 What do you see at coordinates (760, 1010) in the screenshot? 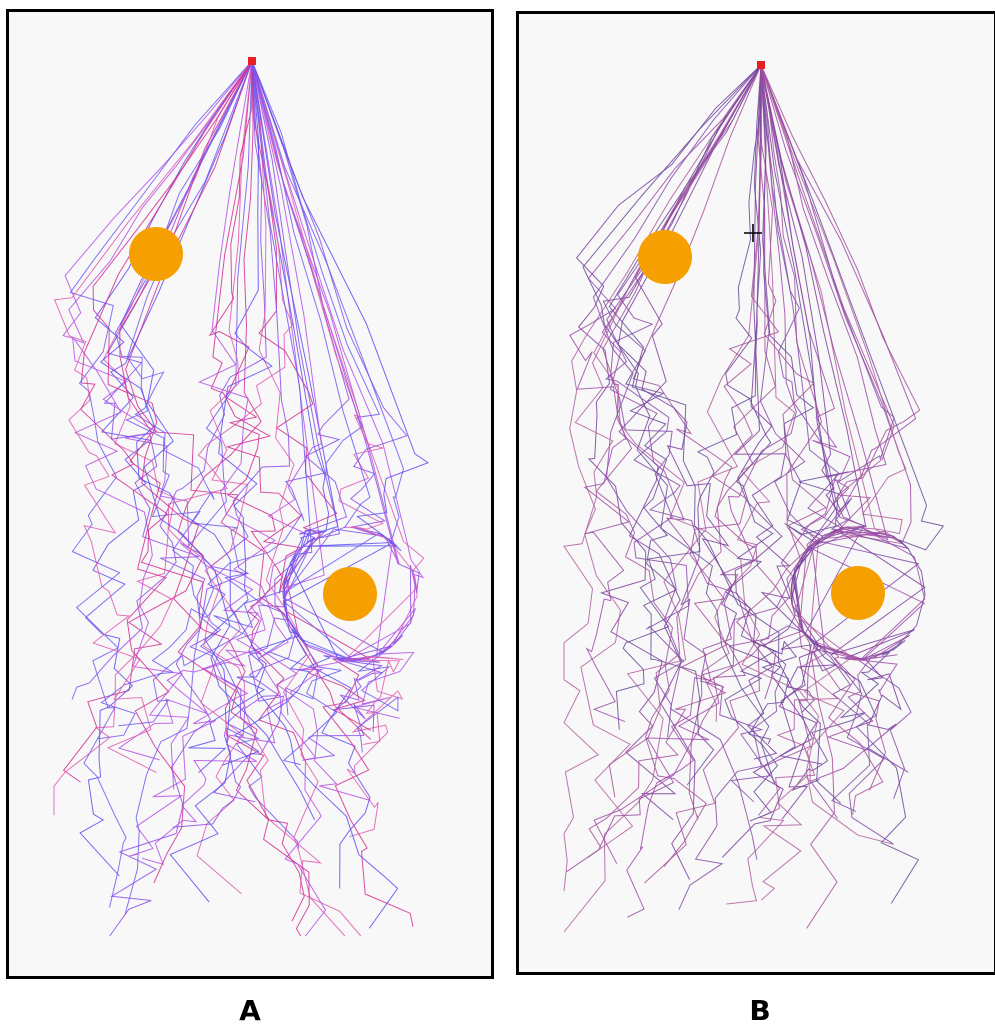
I see `panel-b-label: B` at bounding box center [760, 1010].